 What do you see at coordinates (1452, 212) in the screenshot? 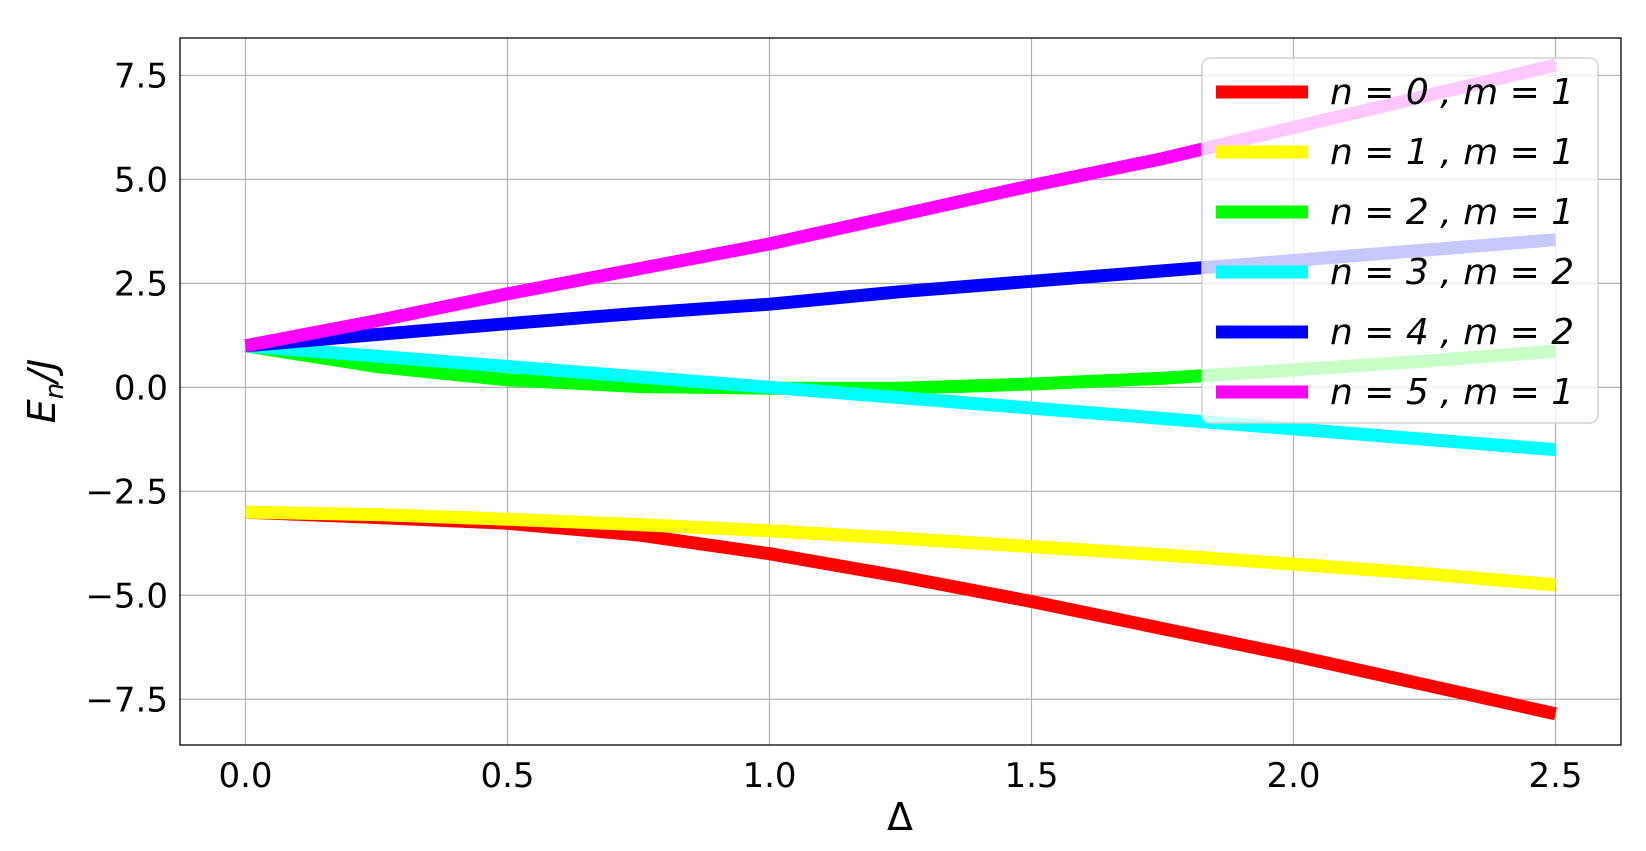
I see `legend-label: n = 2 , m = 1` at bounding box center [1452, 212].